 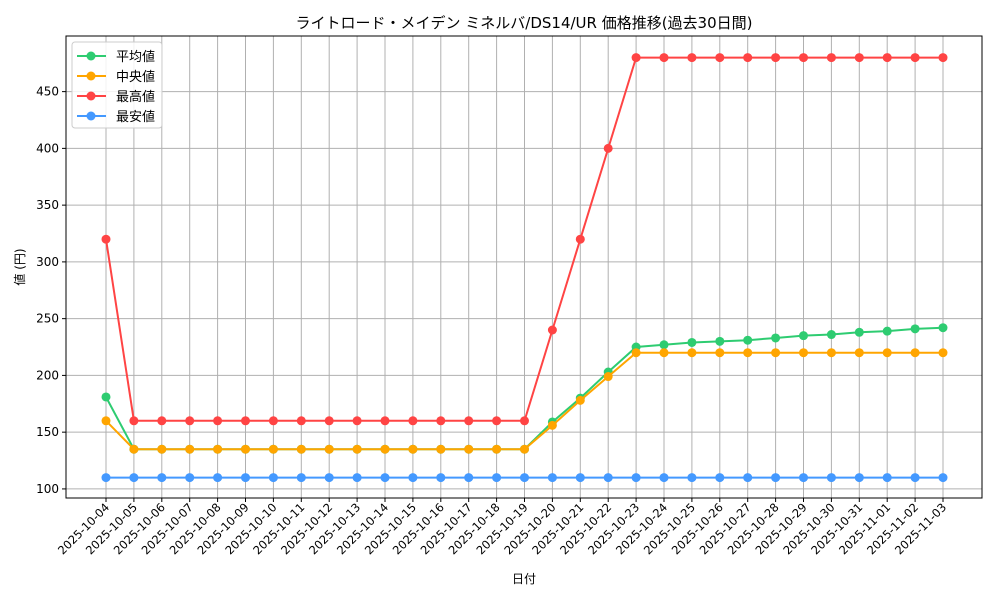 I want to click on legend-label: 最安値, so click(x=135, y=117).